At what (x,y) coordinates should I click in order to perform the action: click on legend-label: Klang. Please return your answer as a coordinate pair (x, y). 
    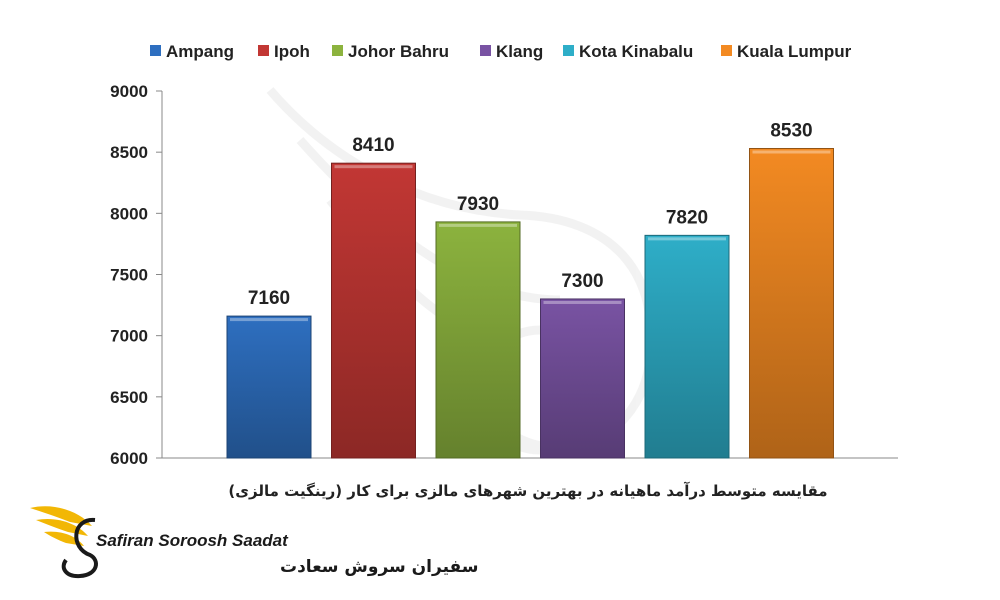
    Looking at the image, I should click on (519, 51).